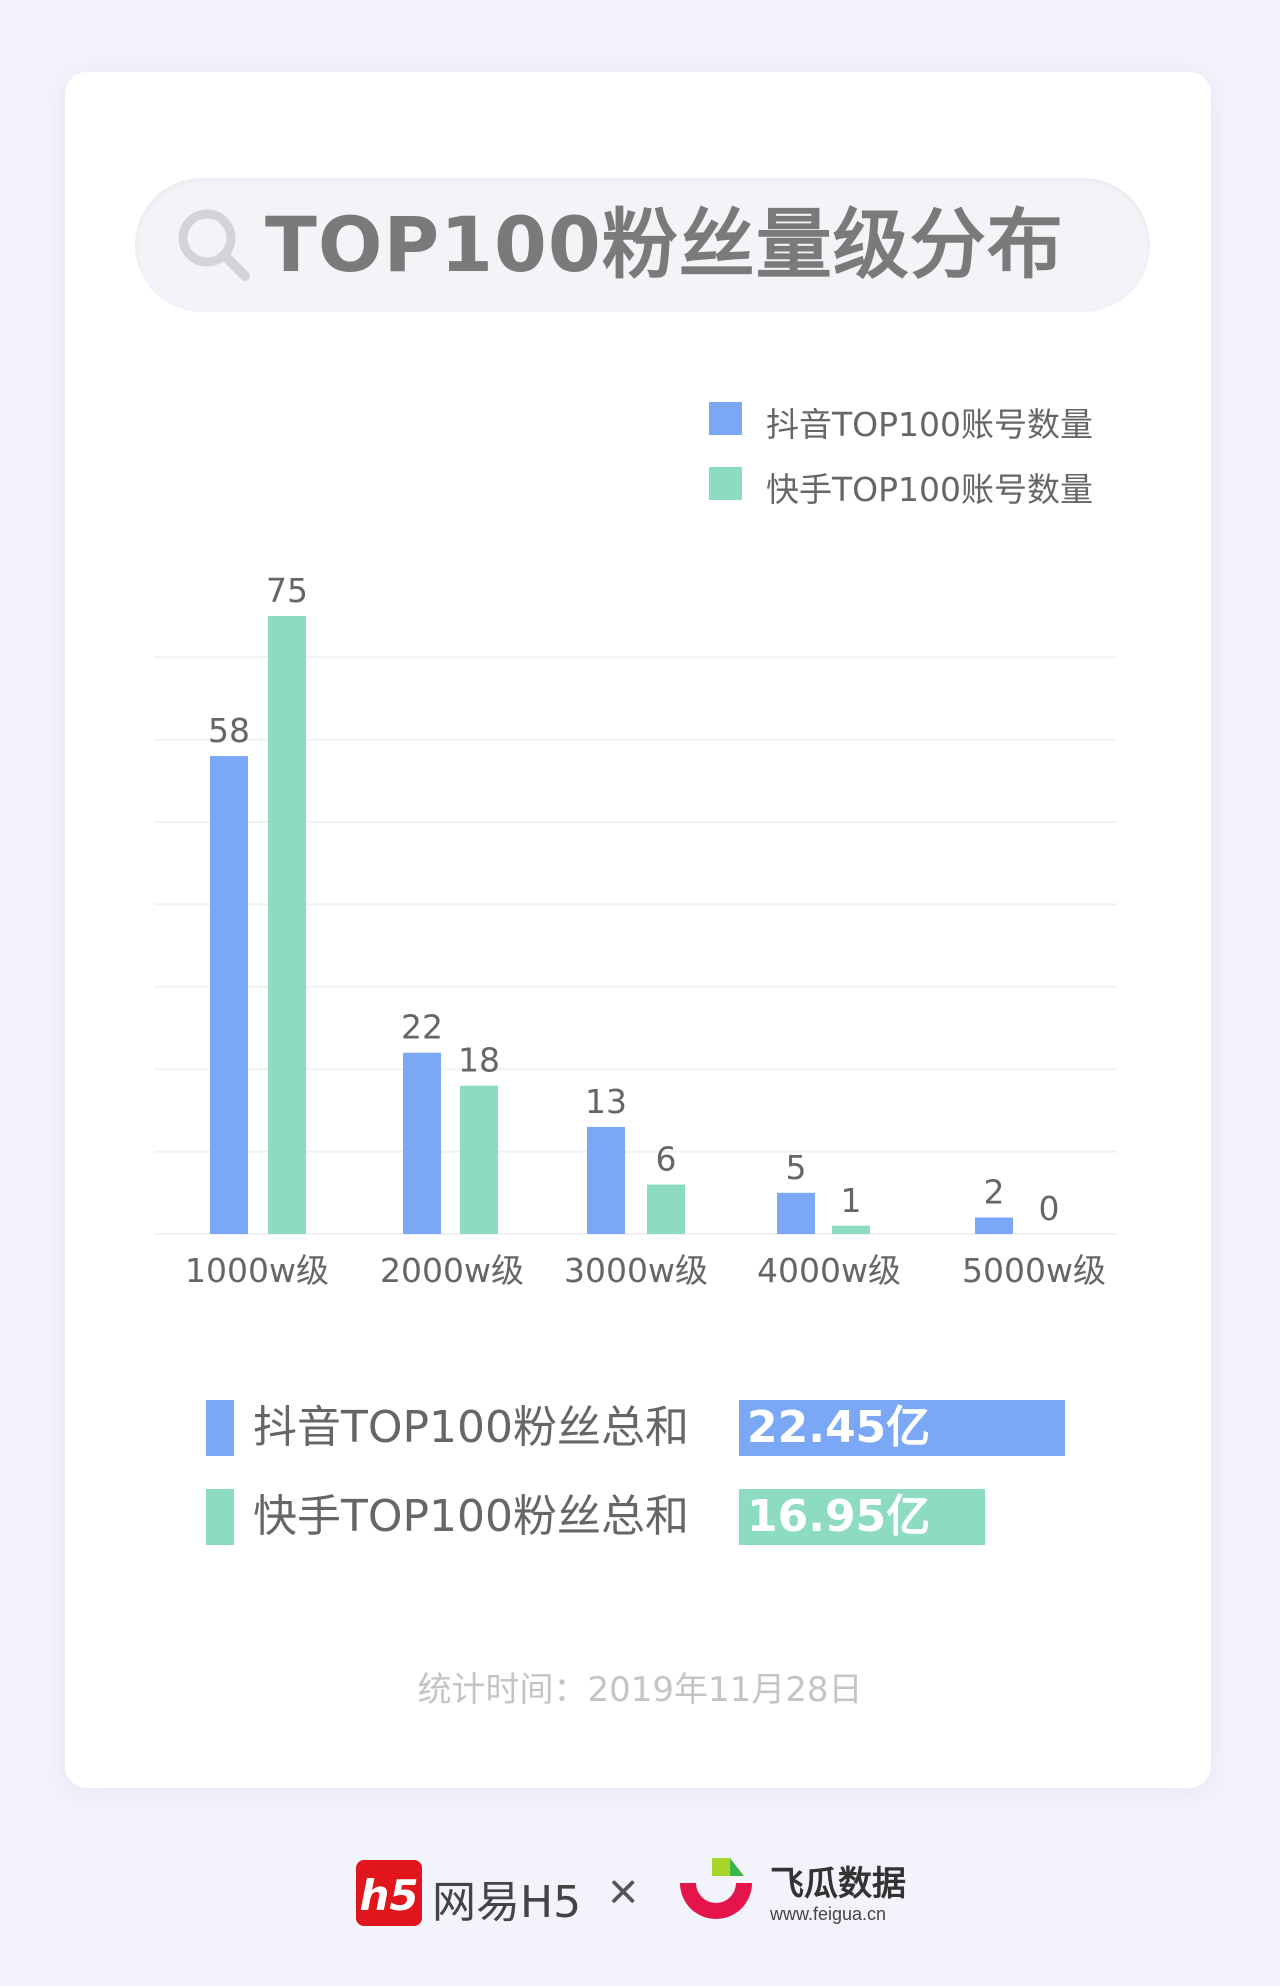  What do you see at coordinates (716, 1888) in the screenshot?
I see `feigua-logo` at bounding box center [716, 1888].